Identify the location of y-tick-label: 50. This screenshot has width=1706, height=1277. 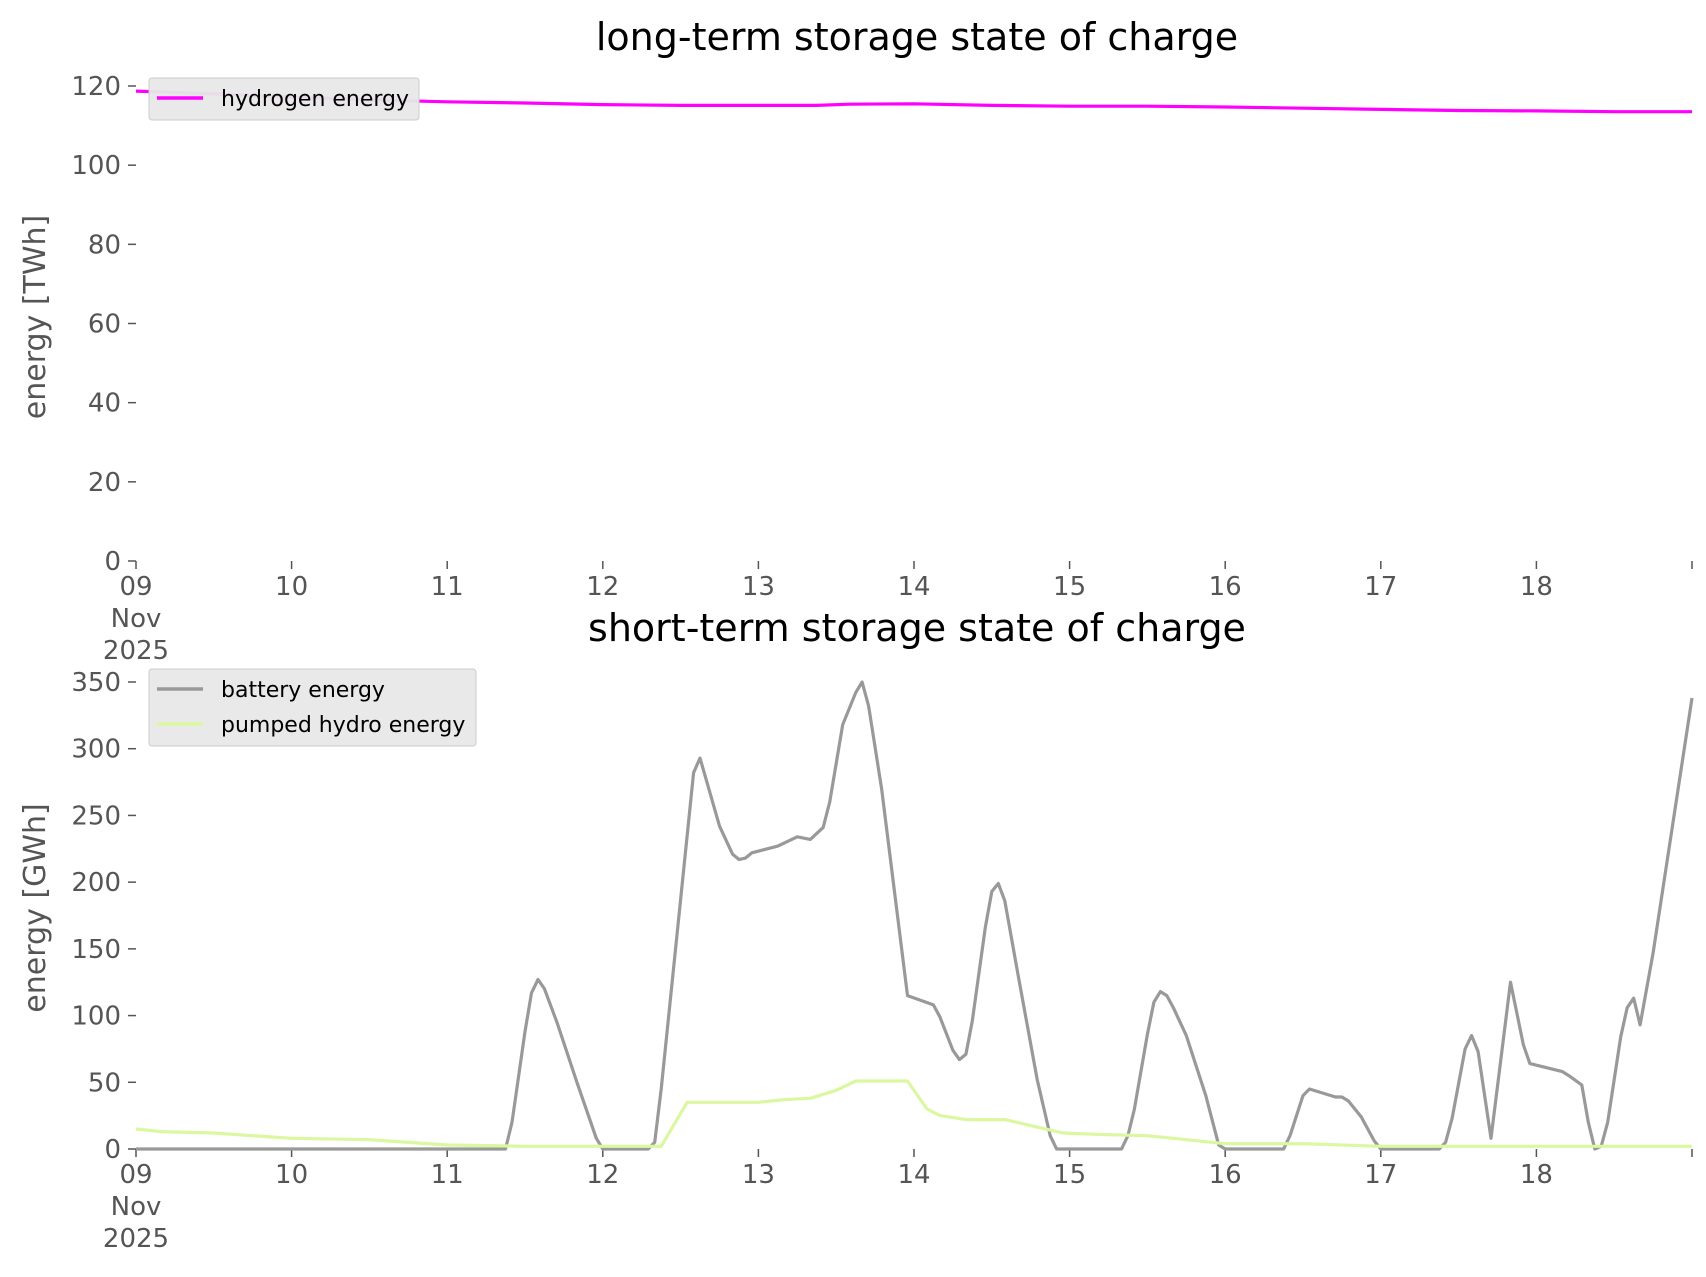
(104, 1083).